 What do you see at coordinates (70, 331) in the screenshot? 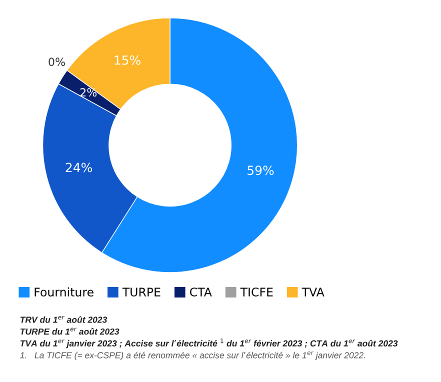
I see `text: TURPE du 1$^{er}$ août 2023` at bounding box center [70, 331].